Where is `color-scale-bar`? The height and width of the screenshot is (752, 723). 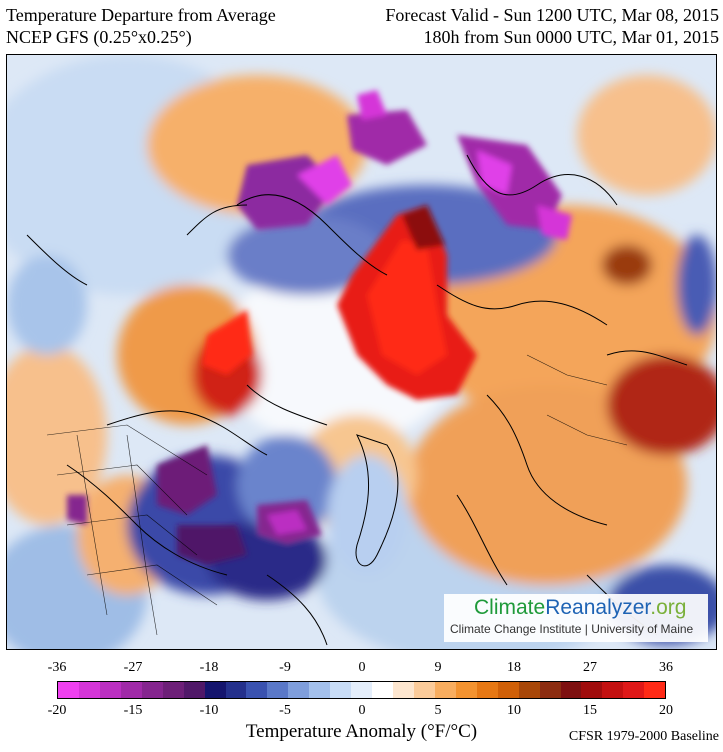
color-scale-bar is located at coordinates (361, 690).